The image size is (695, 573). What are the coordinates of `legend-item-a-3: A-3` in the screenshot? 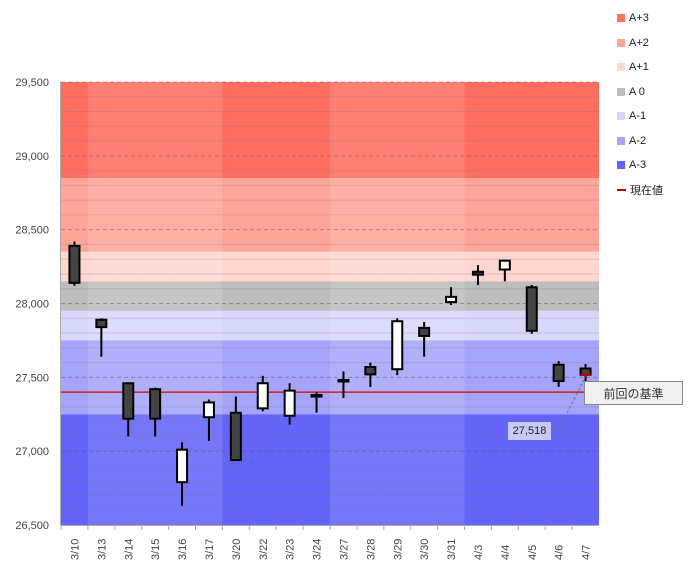 It's located at (640, 165).